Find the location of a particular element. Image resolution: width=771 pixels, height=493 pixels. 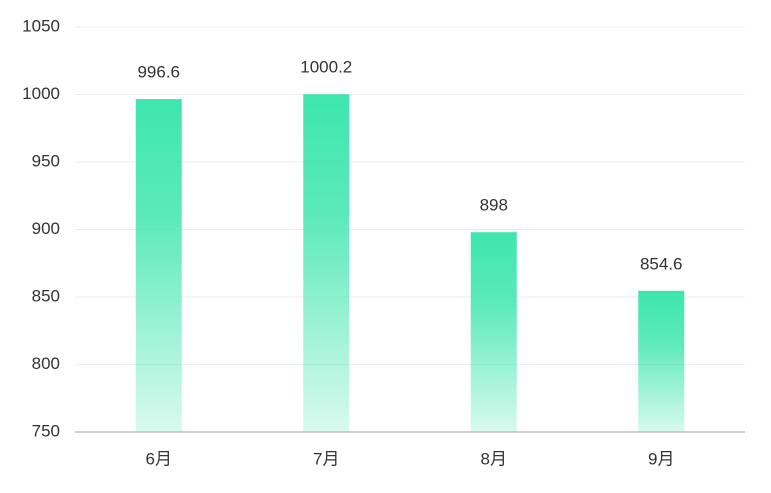

y-tick-label: 800 is located at coordinates (46, 363).